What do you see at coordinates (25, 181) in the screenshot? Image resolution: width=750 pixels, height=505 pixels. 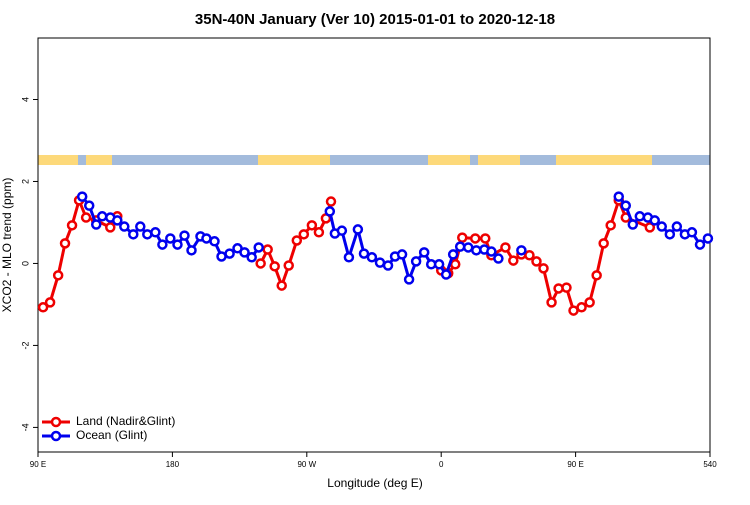 I see `y-tick-label: 2` at bounding box center [25, 181].